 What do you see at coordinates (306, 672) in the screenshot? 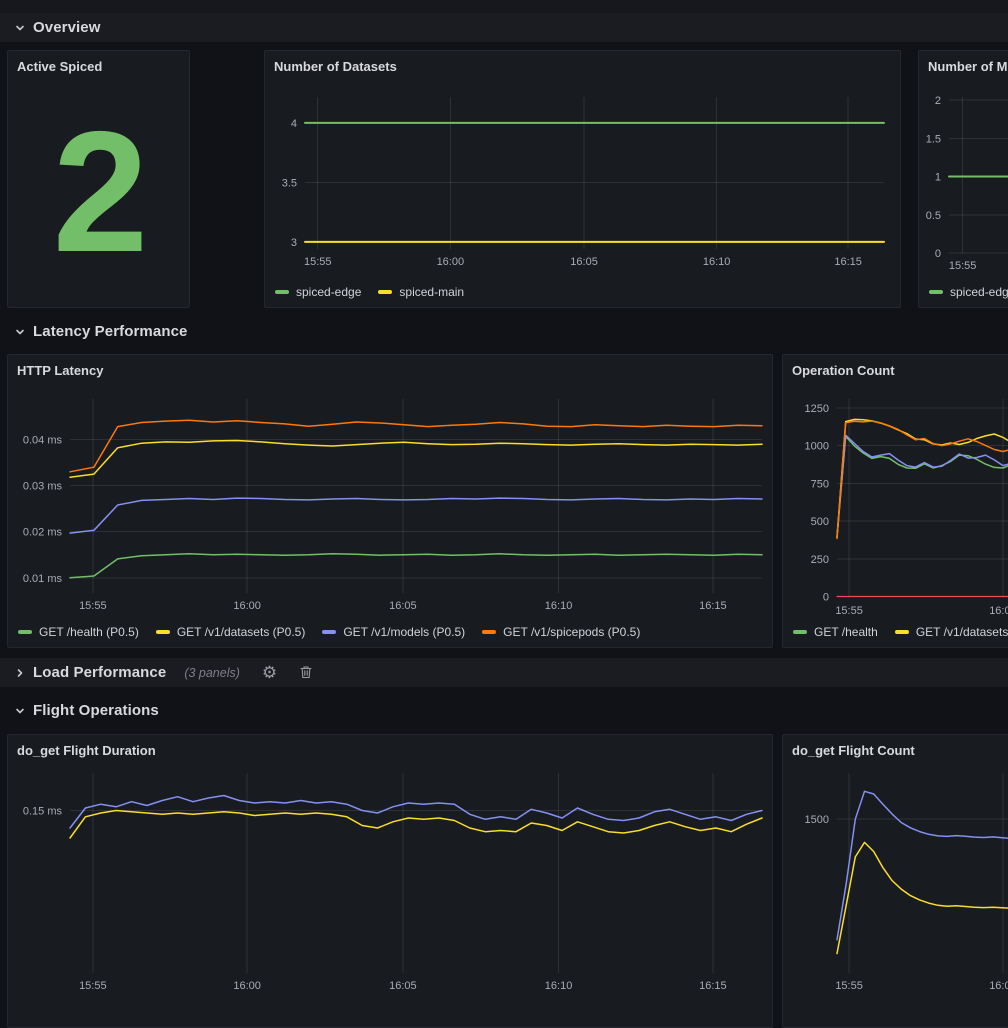
I see `trash-icon` at bounding box center [306, 672].